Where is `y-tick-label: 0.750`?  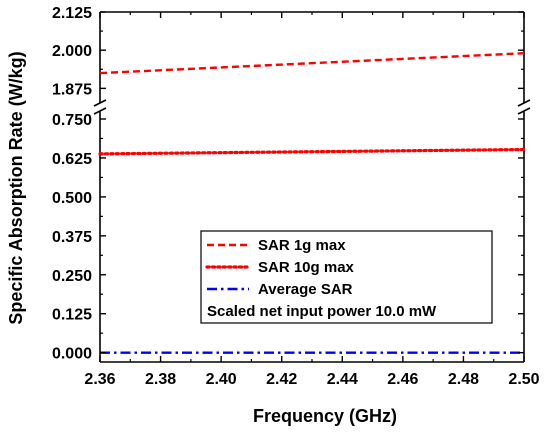
y-tick-label: 0.750 is located at coordinates (72, 120).